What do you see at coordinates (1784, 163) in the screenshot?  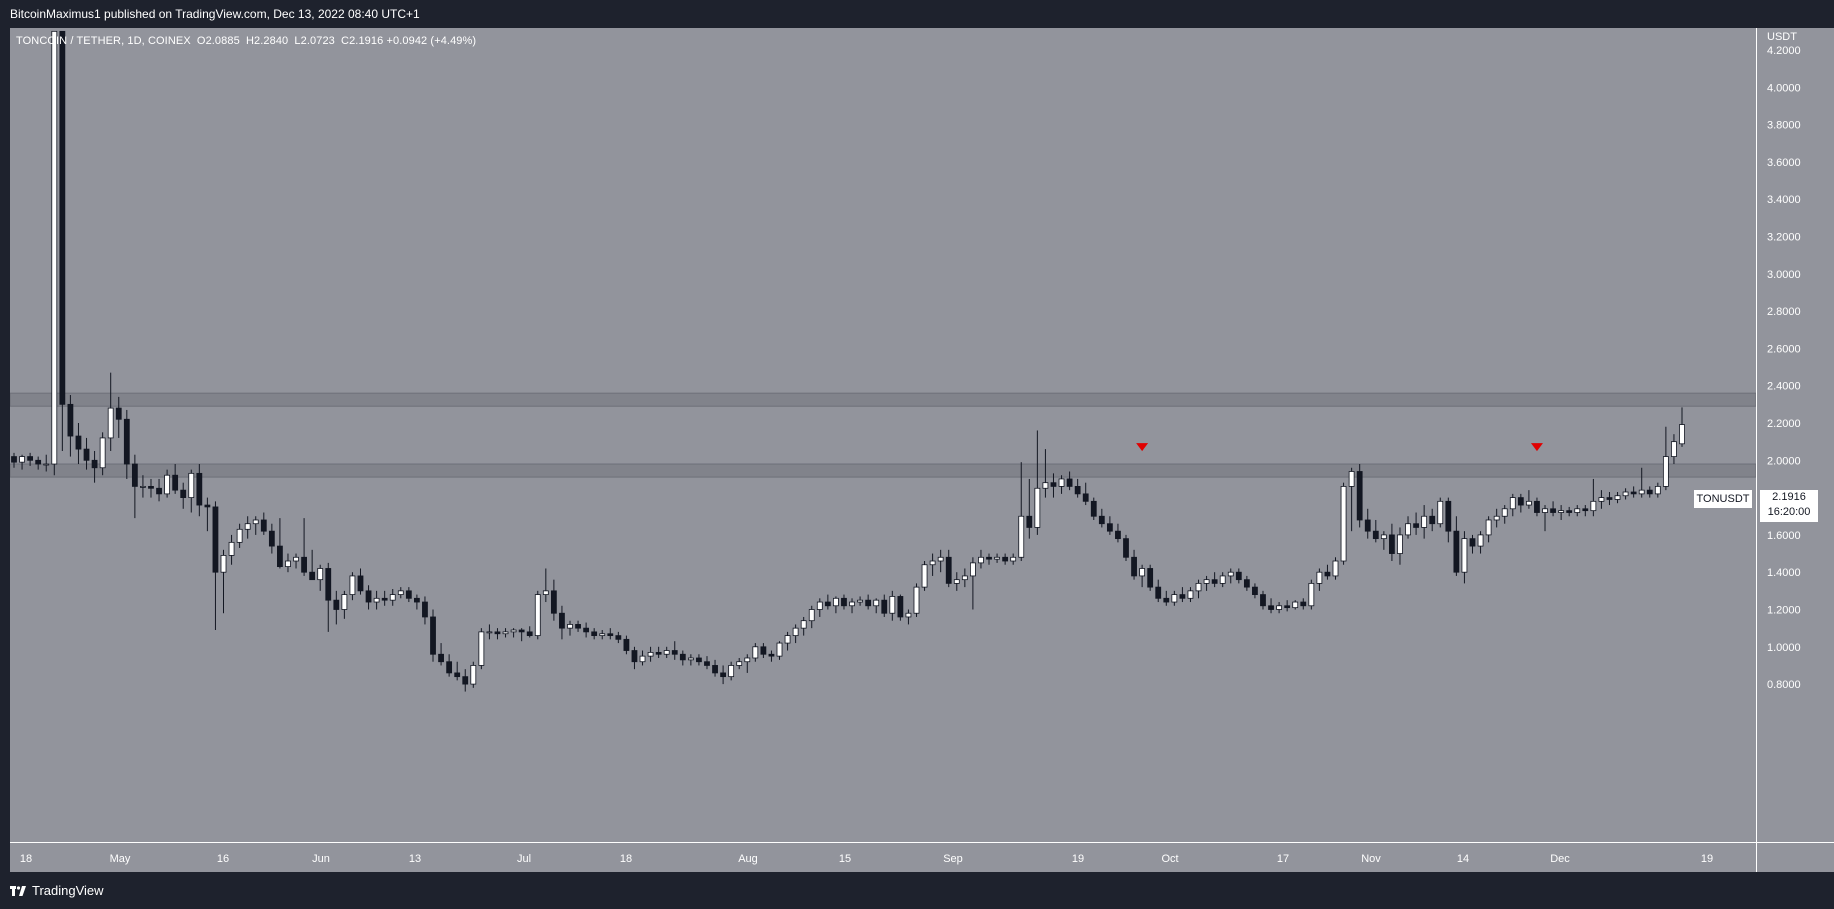 I see `price-tick-label: 3.6000` at bounding box center [1784, 163].